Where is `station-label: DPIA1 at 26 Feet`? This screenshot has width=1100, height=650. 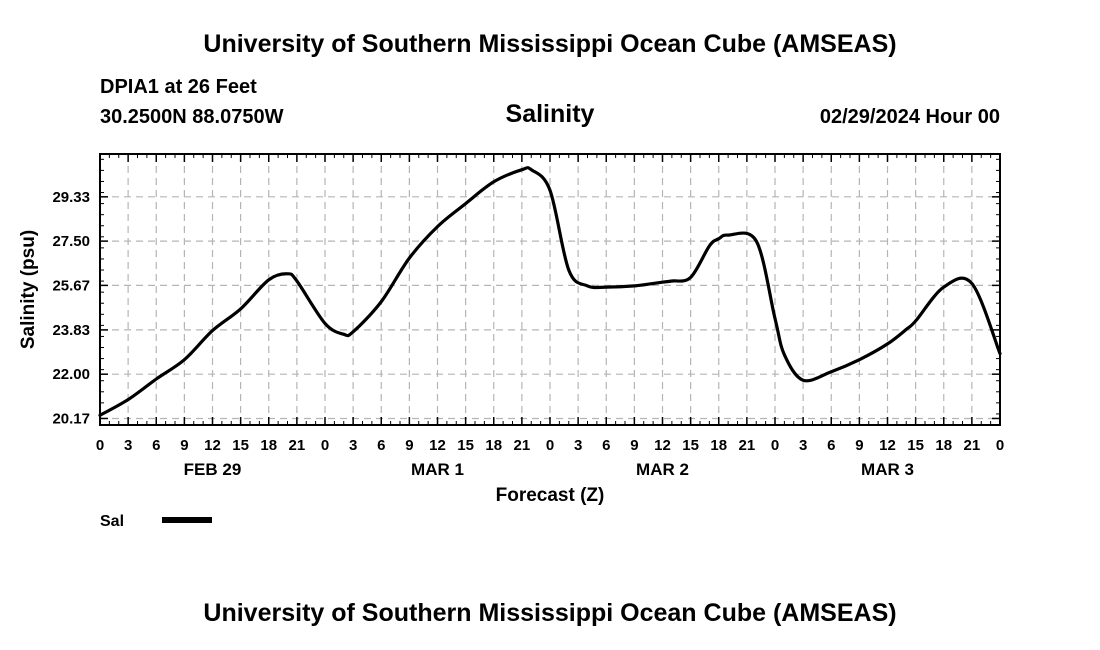 station-label: DPIA1 at 26 Feet is located at coordinates (178, 87).